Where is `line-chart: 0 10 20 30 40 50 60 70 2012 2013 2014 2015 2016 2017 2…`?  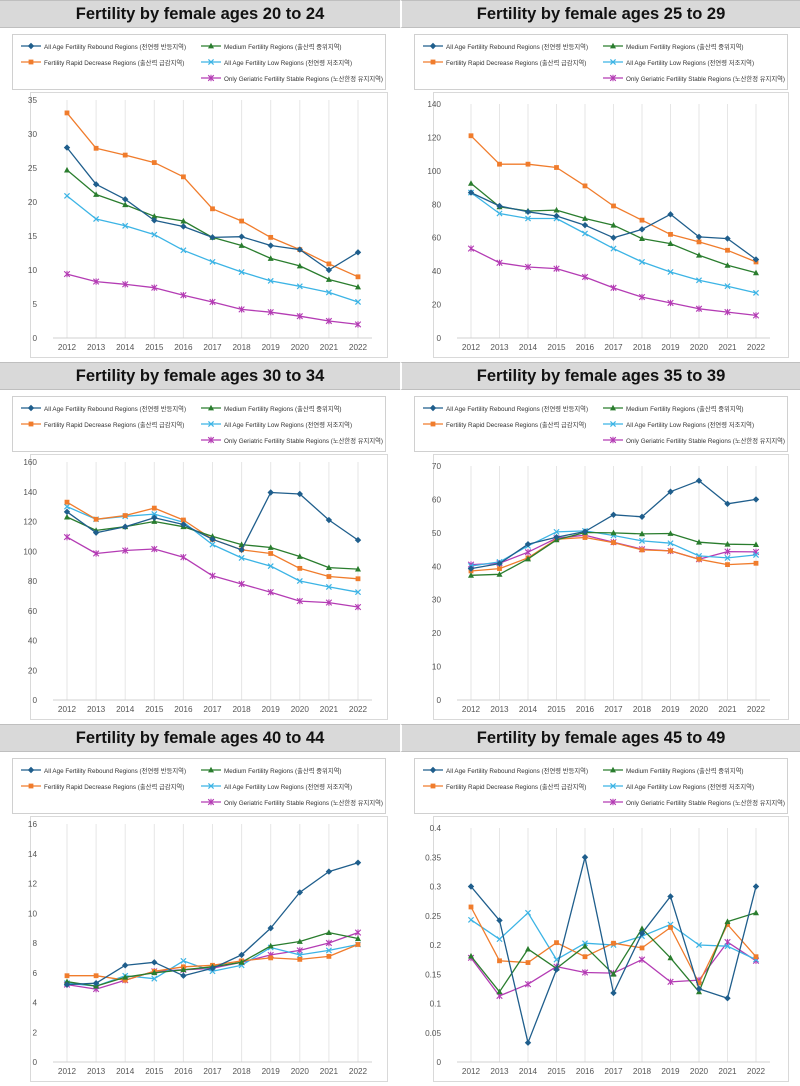 line-chart: 0 10 20 30 40 50 60 70 2012 2013 2014 2015 2016 2017 2… is located at coordinates (601, 588).